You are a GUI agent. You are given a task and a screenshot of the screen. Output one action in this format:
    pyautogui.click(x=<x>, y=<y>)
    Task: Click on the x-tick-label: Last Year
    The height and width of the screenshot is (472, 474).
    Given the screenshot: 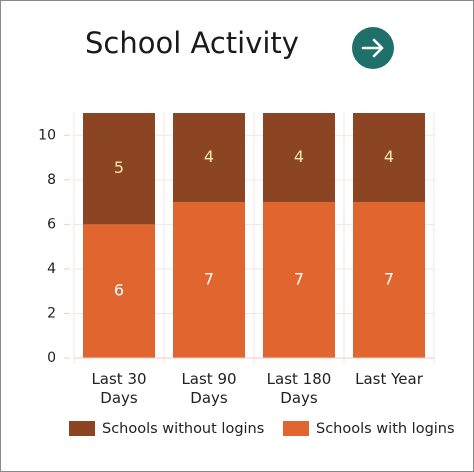 What is the action you would take?
    pyautogui.click(x=389, y=379)
    